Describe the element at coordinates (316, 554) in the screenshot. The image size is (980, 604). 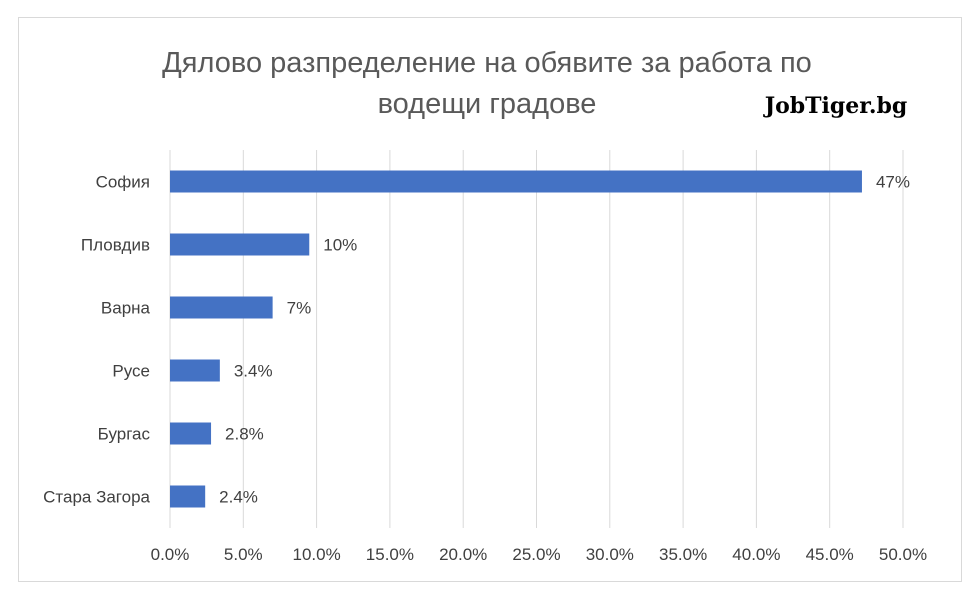
I see `x-tick-label: 10.0%` at that location.